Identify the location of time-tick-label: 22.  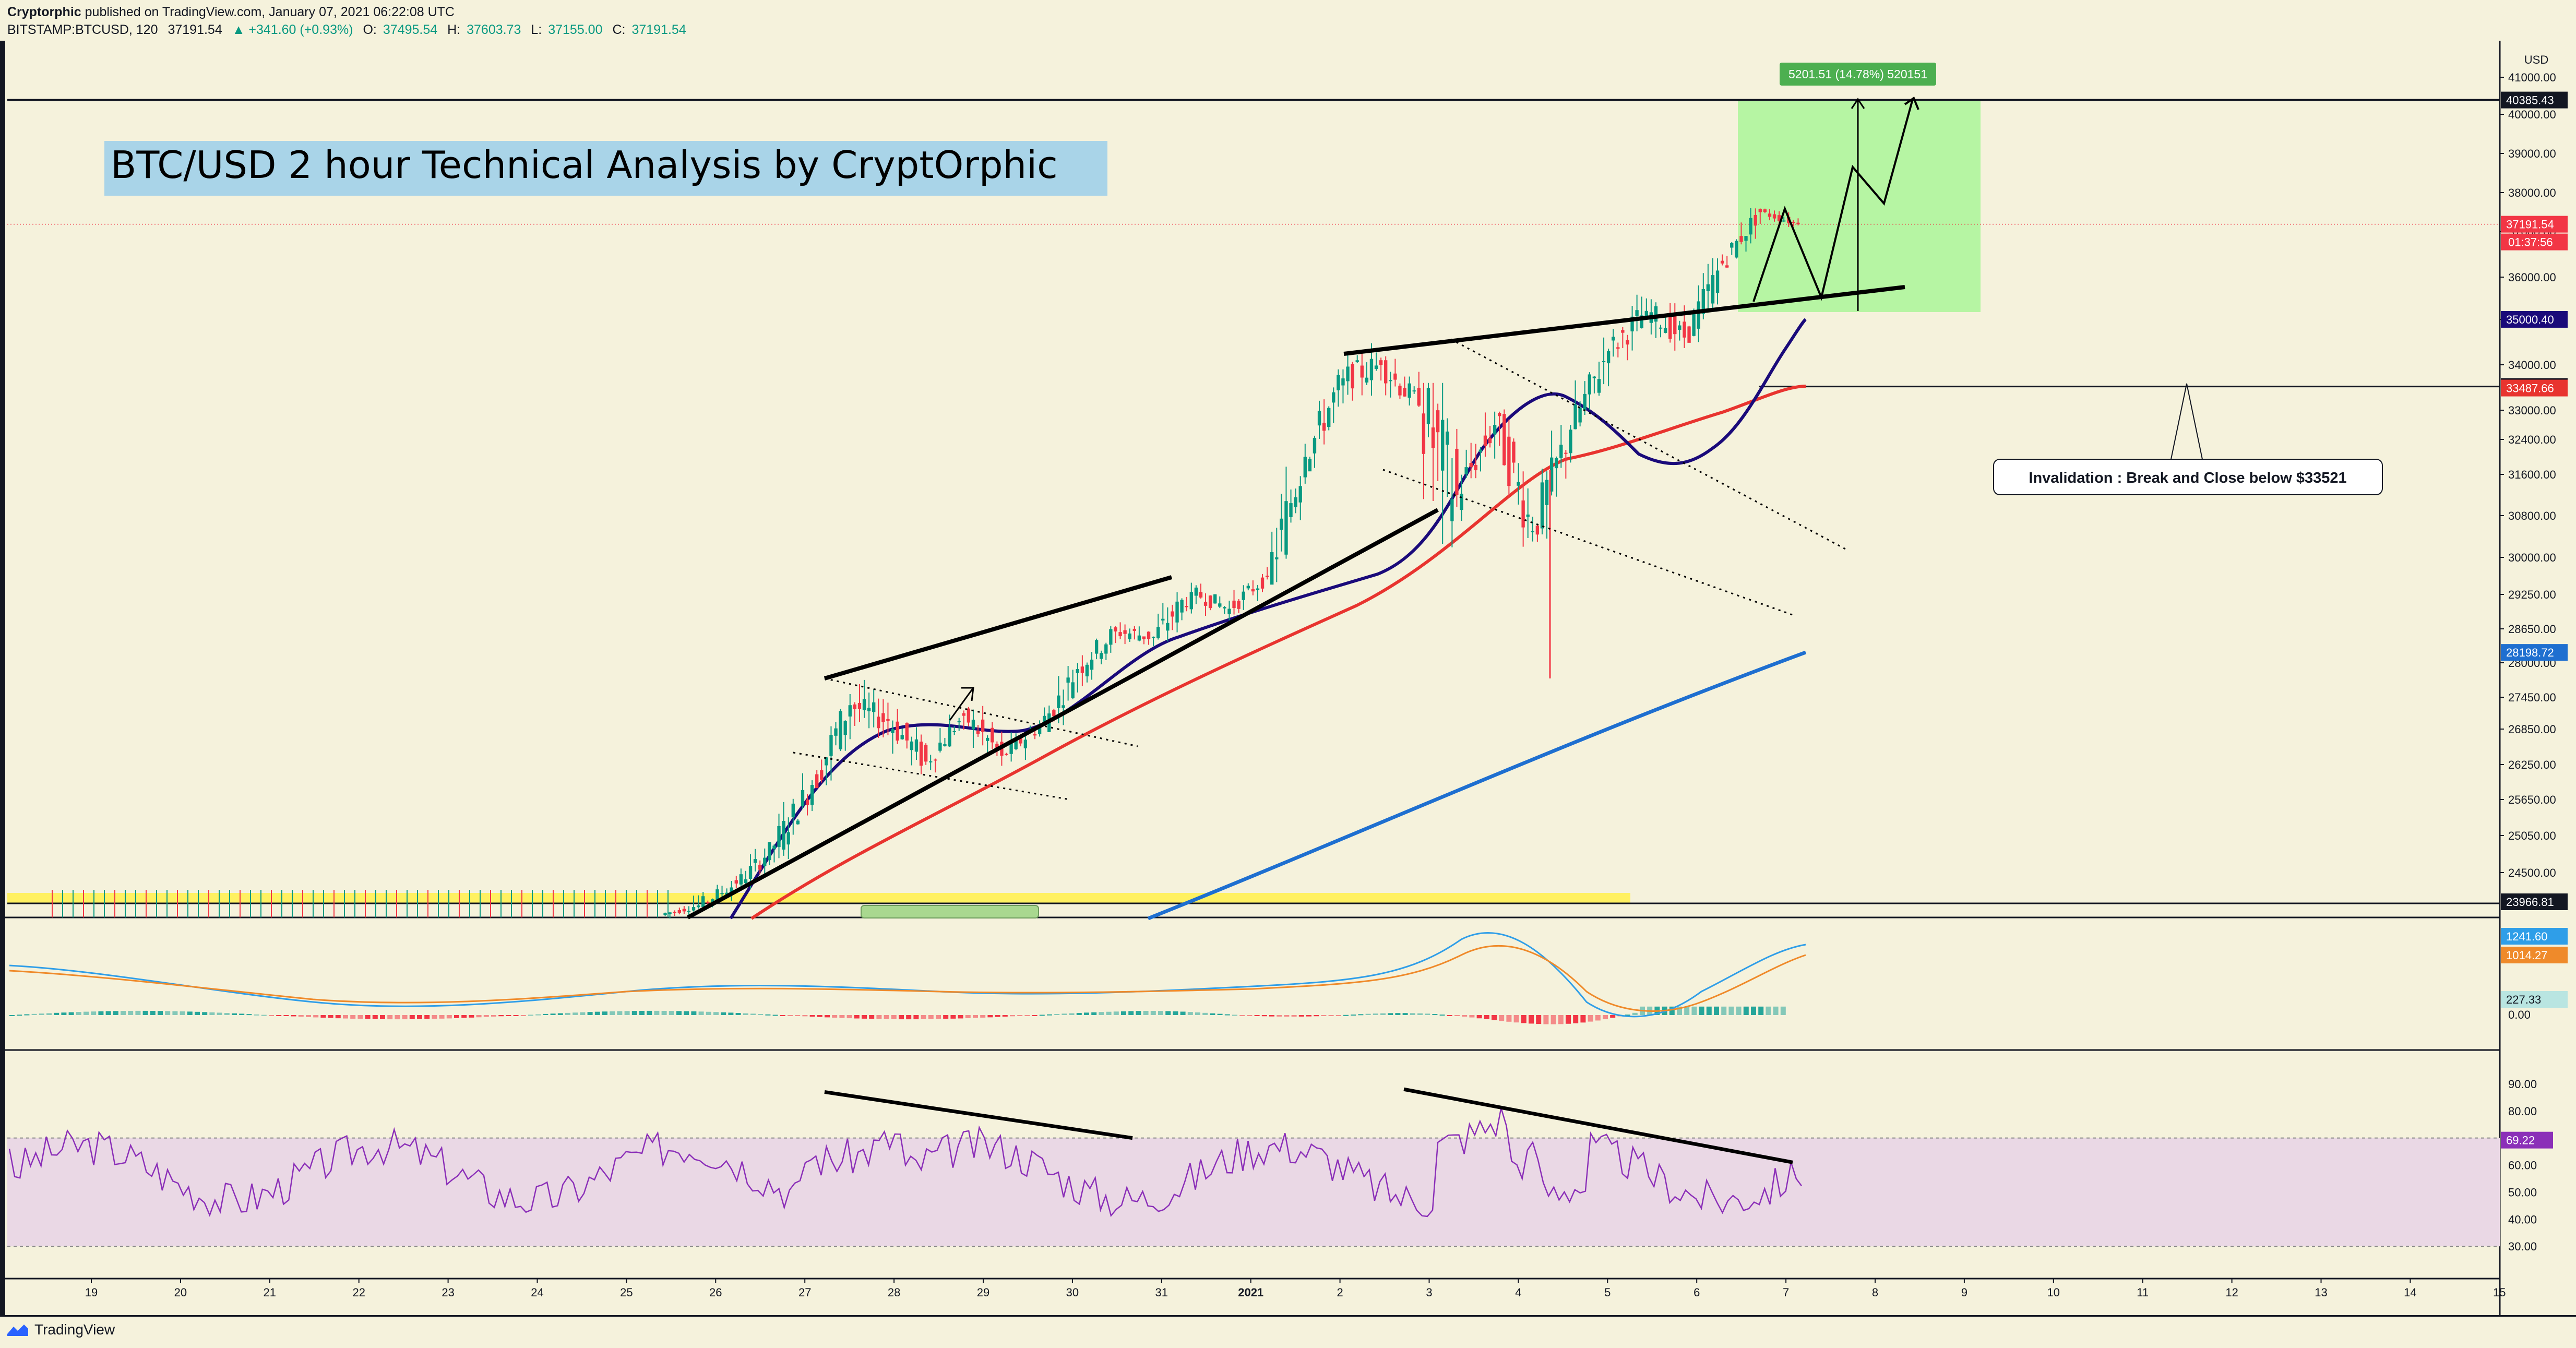
(358, 1292).